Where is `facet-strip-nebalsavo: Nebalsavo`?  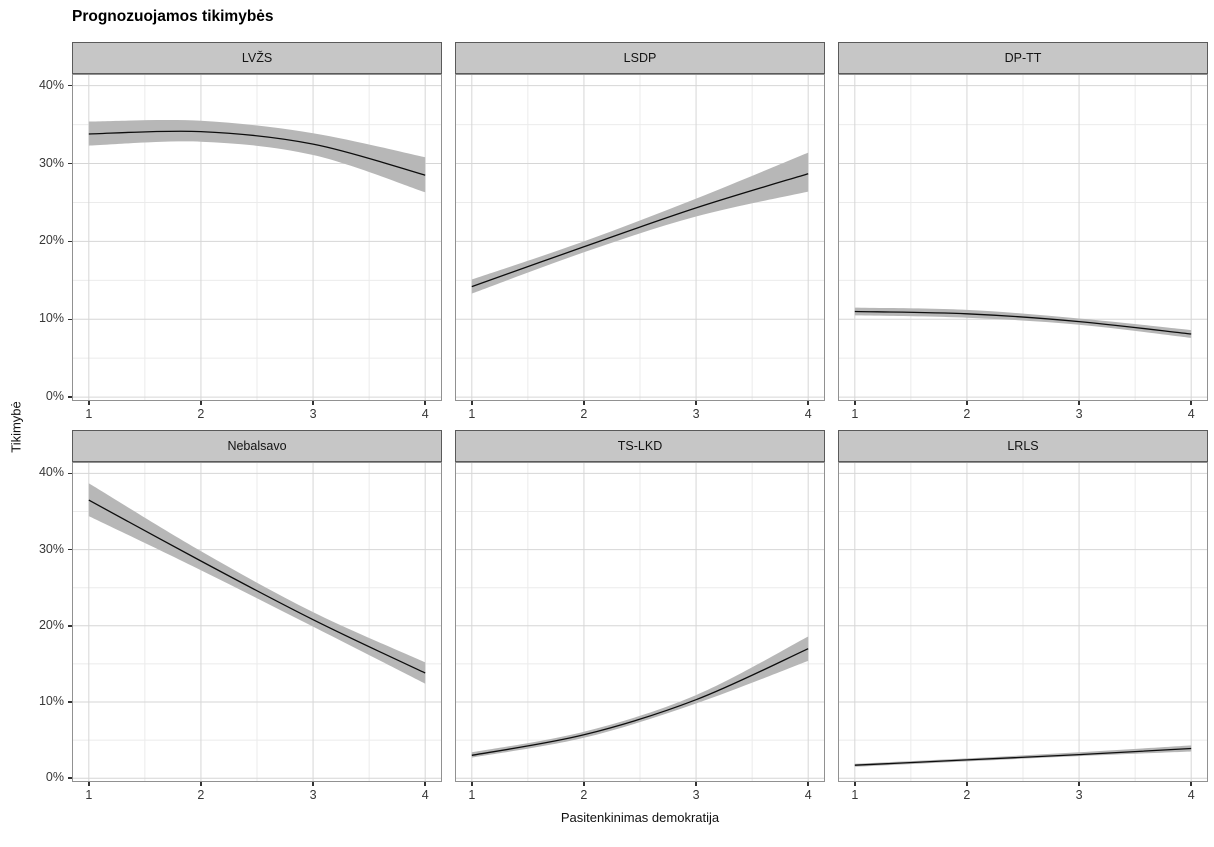 facet-strip-nebalsavo: Nebalsavo is located at coordinates (257, 446).